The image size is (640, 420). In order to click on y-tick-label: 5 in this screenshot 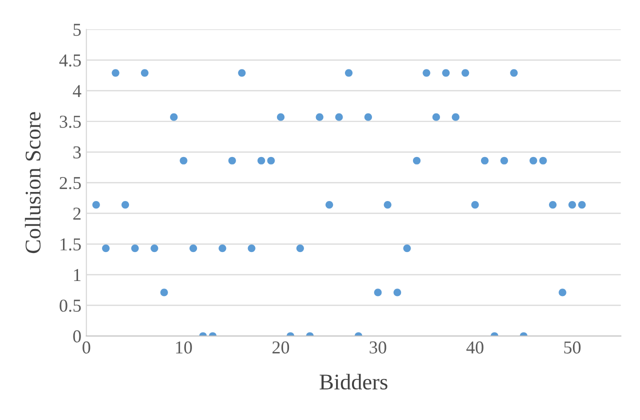, I will do `click(77, 30)`.